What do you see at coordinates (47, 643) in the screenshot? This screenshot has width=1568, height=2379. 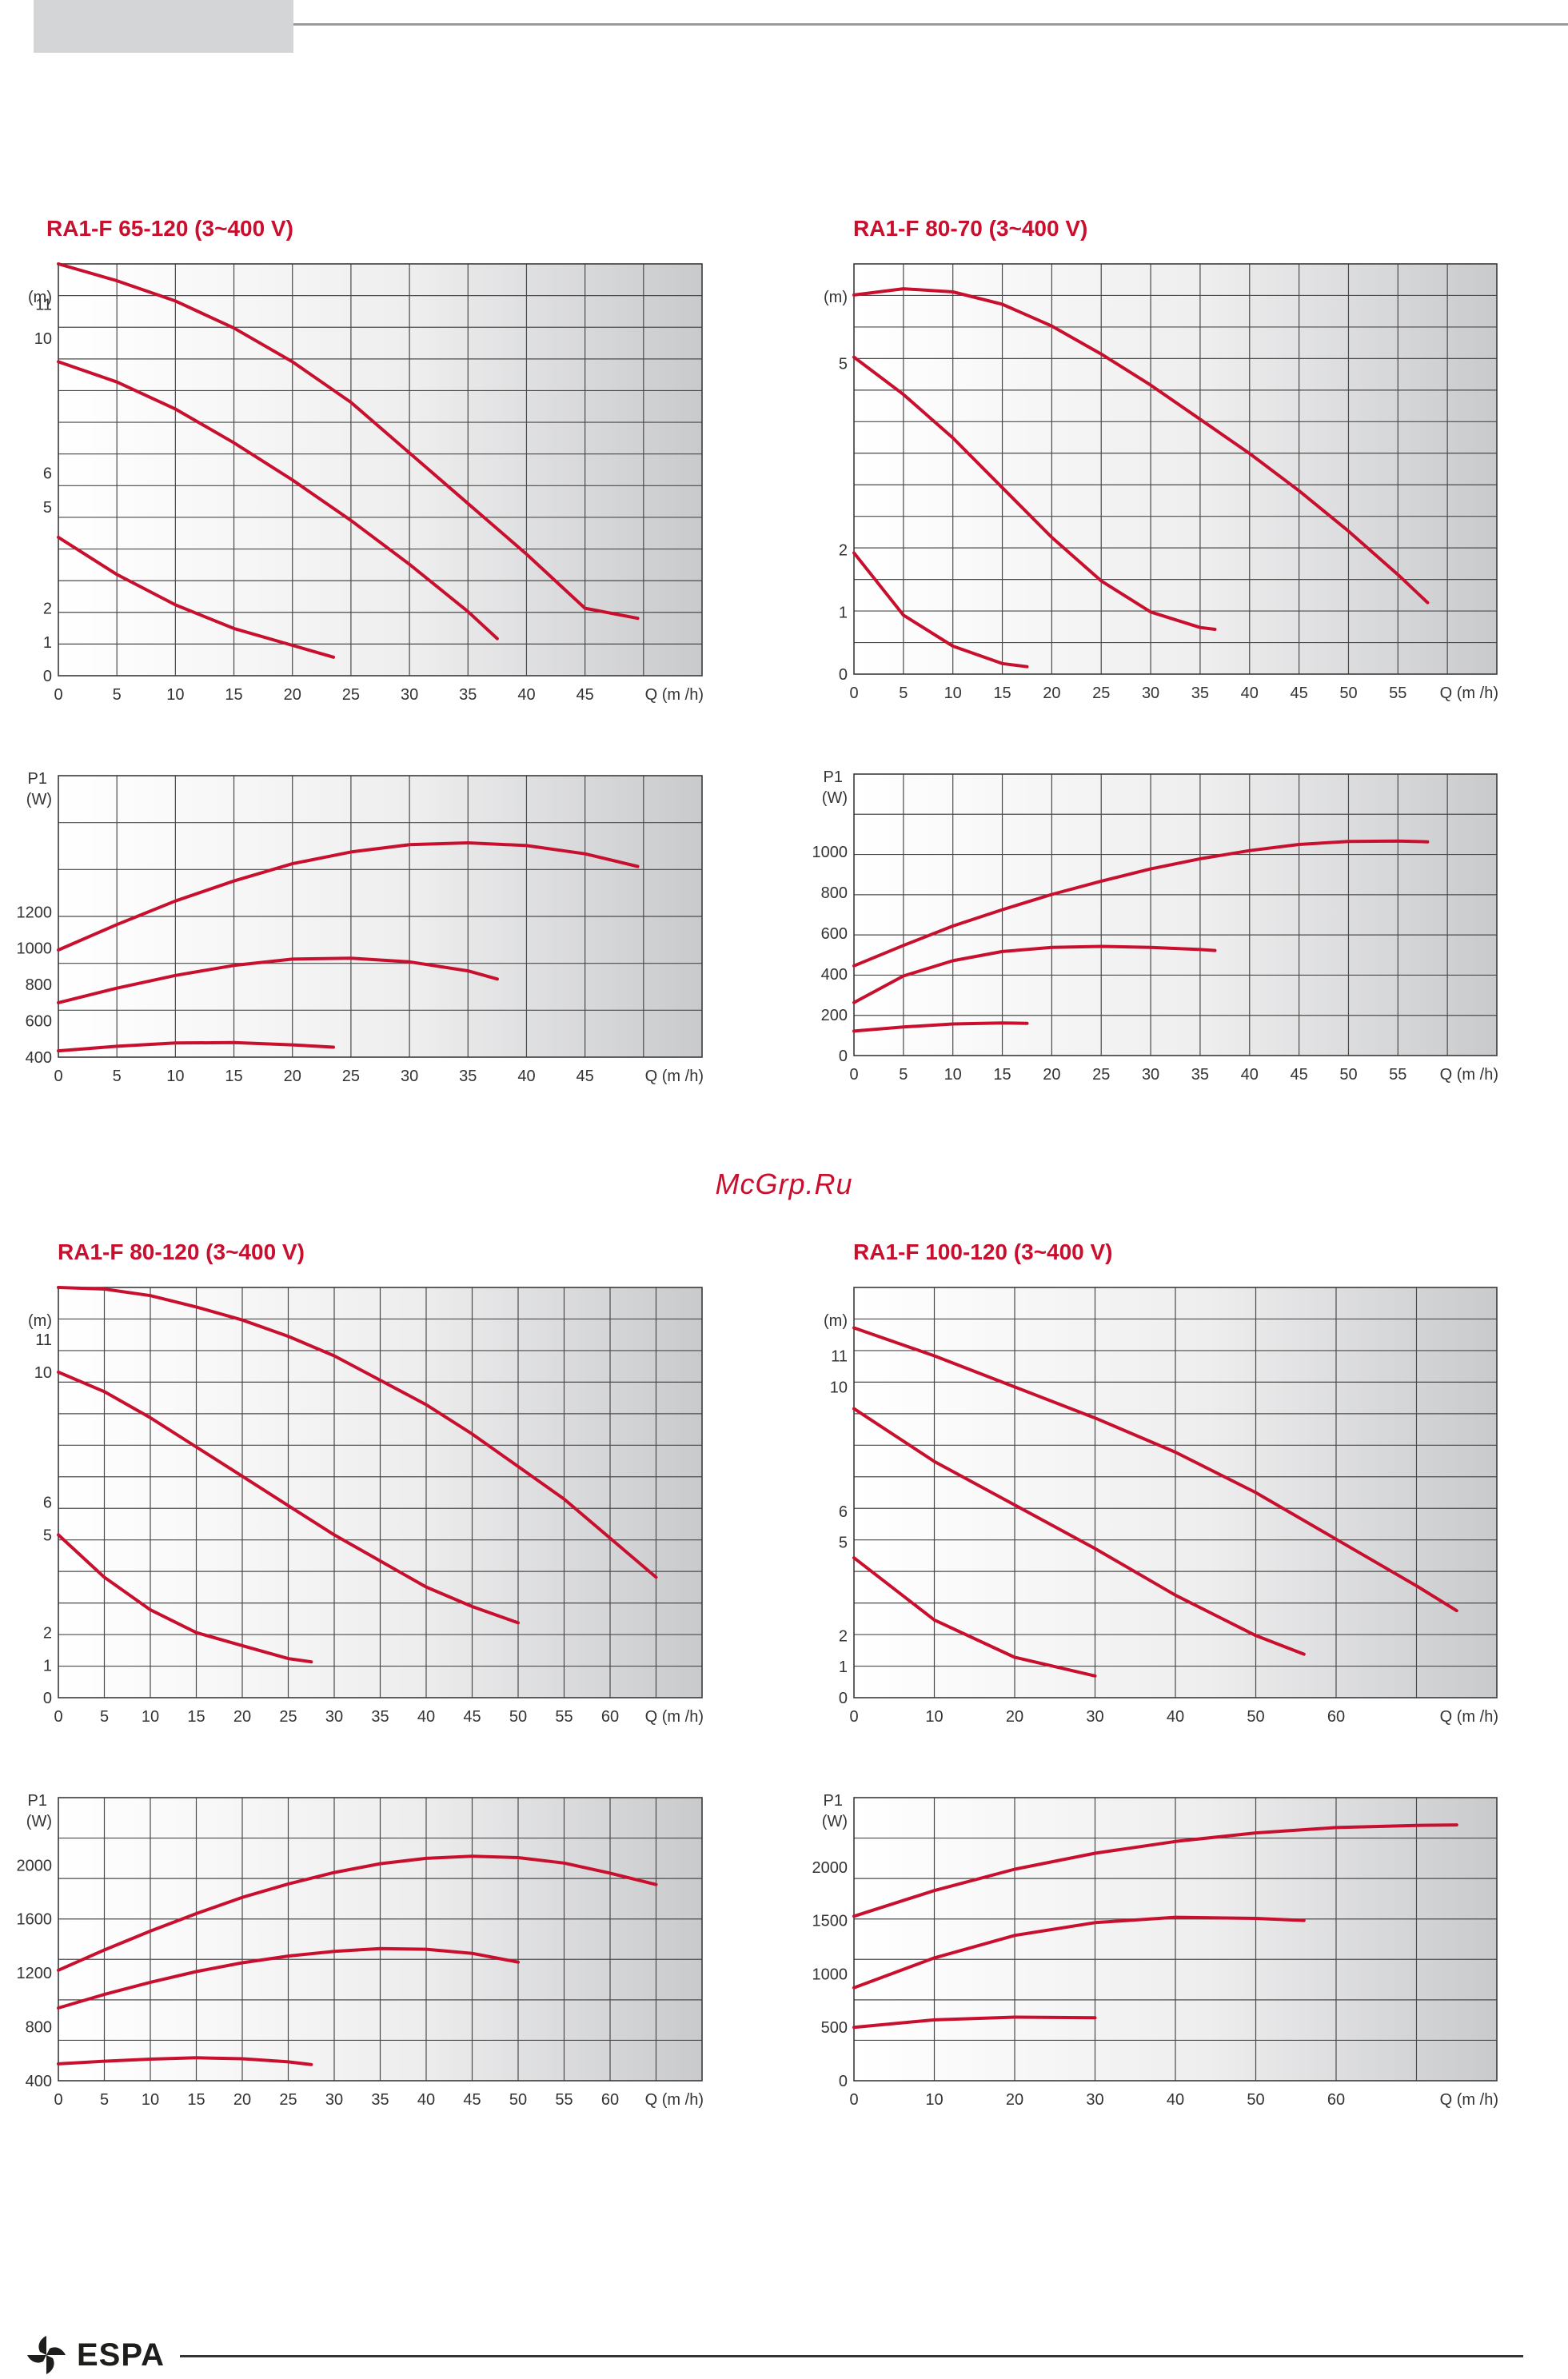 I see `y-tick-label: 1` at bounding box center [47, 643].